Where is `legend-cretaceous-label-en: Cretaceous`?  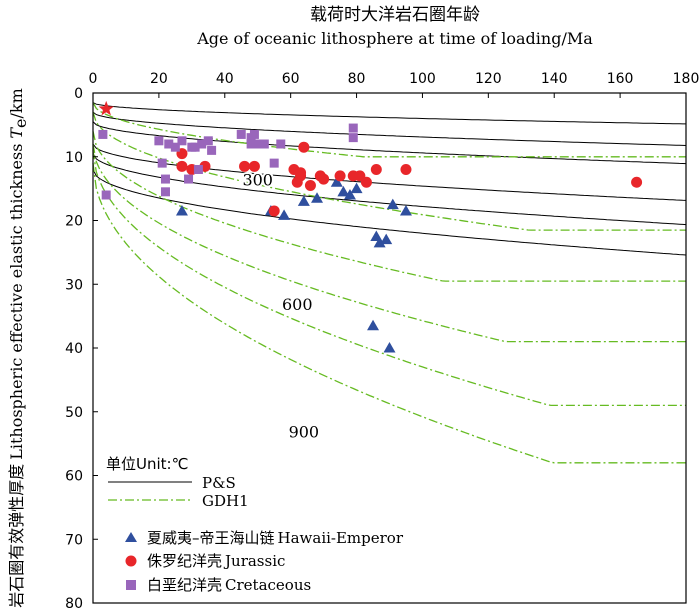 legend-cretaceous-label-en: Cretaceous is located at coordinates (268, 585).